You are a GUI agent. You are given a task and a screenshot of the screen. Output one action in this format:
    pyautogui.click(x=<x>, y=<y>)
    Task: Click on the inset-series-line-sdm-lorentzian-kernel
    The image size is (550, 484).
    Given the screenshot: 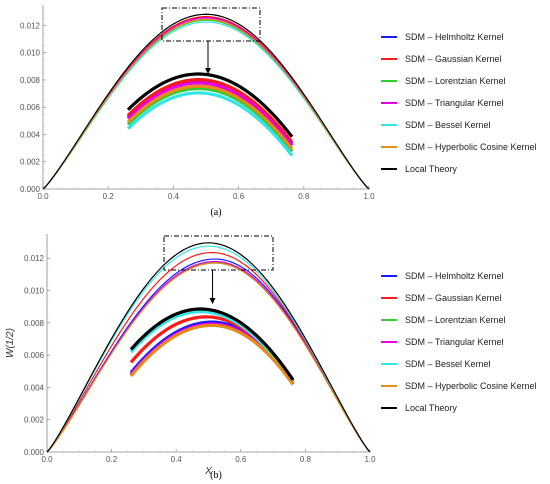 What is the action you would take?
    pyautogui.click(x=210, y=119)
    